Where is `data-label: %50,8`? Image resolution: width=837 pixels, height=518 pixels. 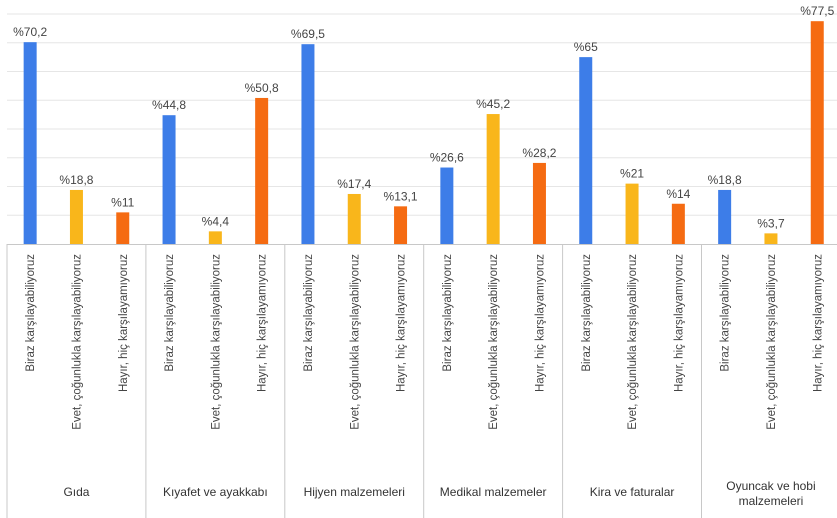
data-label: %50,8 is located at coordinates (262, 88).